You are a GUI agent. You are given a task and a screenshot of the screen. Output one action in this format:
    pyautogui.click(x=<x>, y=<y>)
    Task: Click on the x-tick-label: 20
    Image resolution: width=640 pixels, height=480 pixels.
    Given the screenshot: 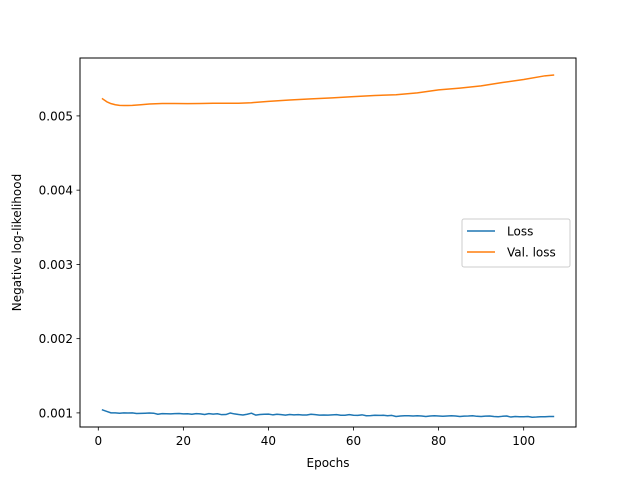 What is the action you would take?
    pyautogui.click(x=183, y=441)
    